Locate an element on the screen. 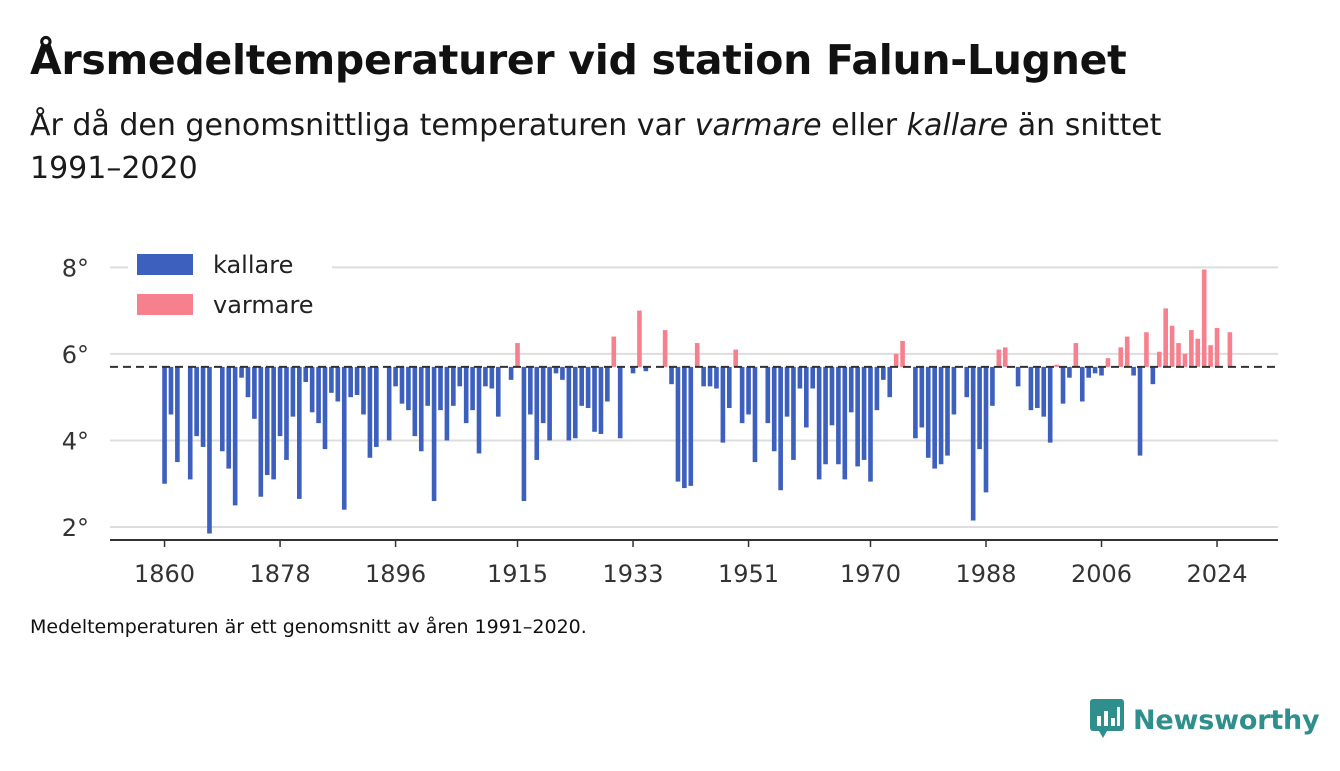 The height and width of the screenshot is (771, 1340). x-tick-label: 2006 is located at coordinates (1101, 574).